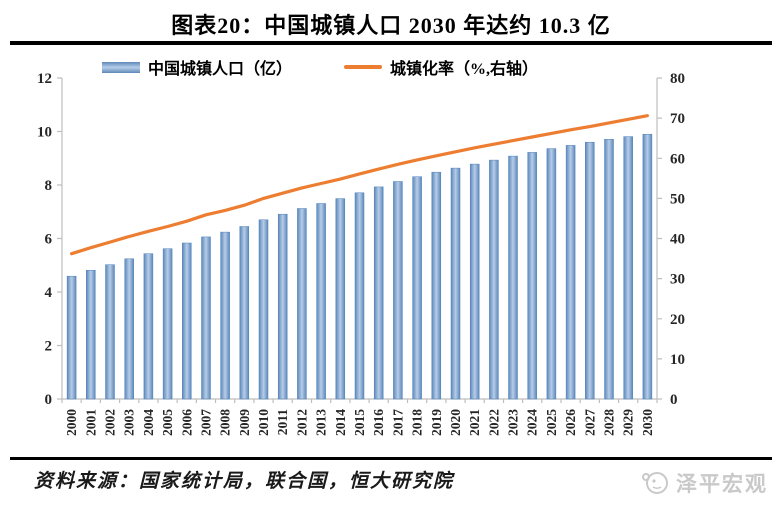 The image size is (782, 514). Describe the element at coordinates (570, 272) in the screenshot. I see `population-bar-2026` at that location.